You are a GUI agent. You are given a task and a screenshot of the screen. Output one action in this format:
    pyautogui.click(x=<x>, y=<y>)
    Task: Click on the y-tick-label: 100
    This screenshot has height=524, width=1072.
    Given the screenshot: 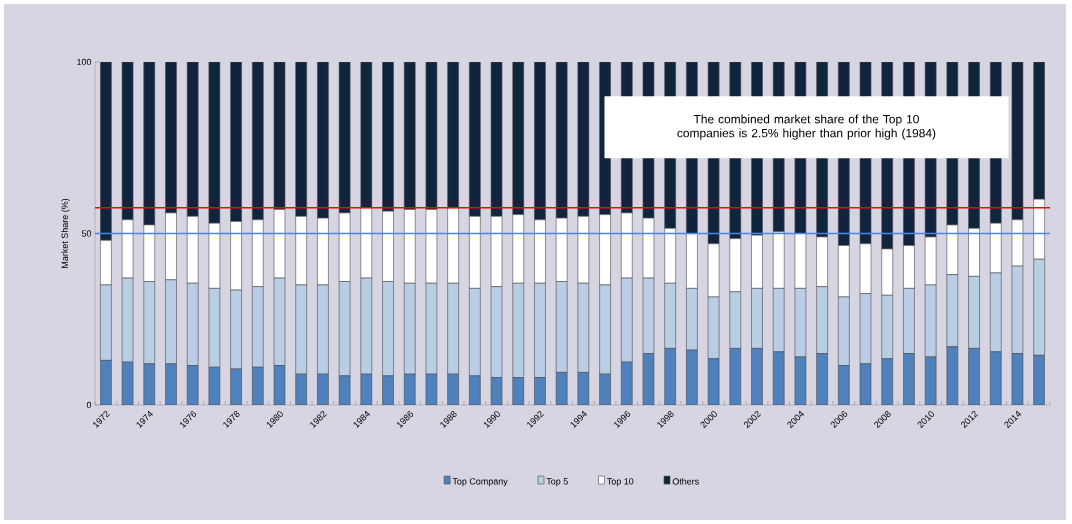 What is the action you would take?
    pyautogui.click(x=84, y=62)
    